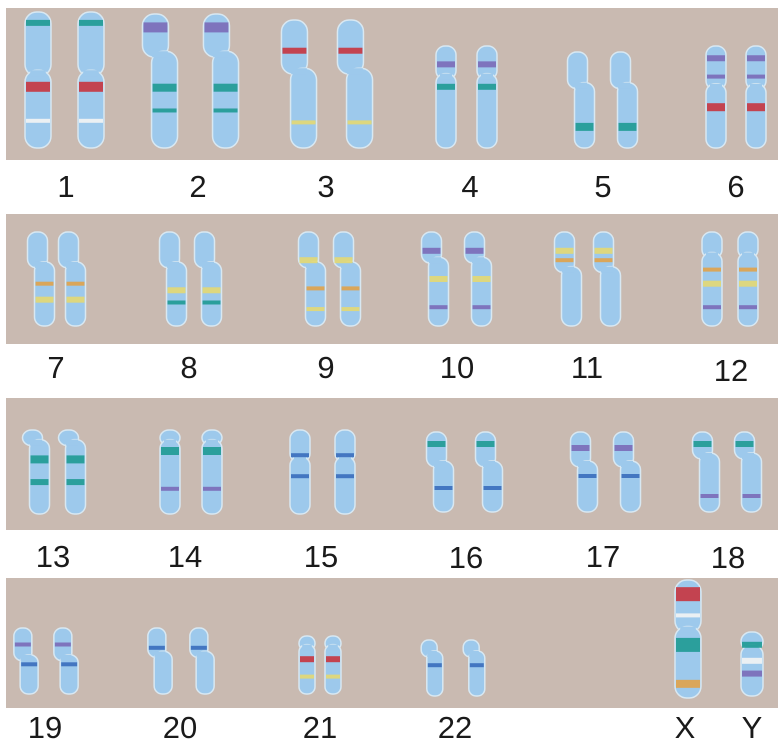 The height and width of the screenshot is (749, 784). I want to click on chromosome-14-b, so click(212, 472).